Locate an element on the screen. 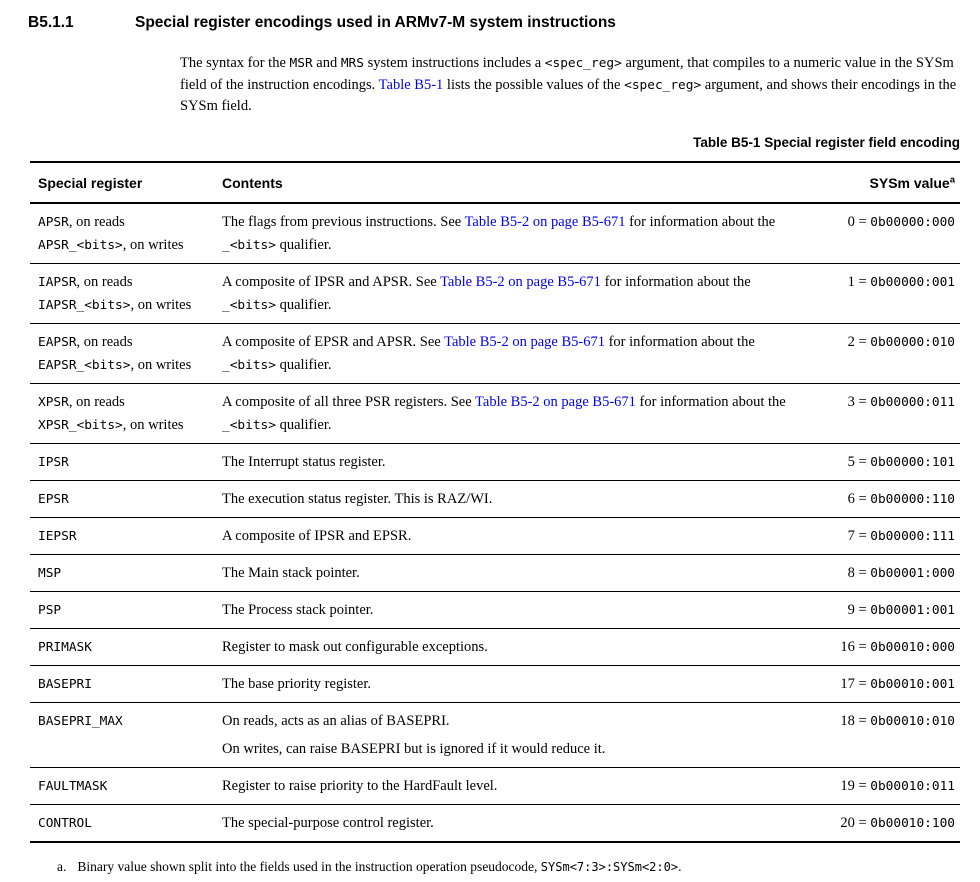  sysm-value-cell: 7 = 0b00000:111 is located at coordinates (885, 536).